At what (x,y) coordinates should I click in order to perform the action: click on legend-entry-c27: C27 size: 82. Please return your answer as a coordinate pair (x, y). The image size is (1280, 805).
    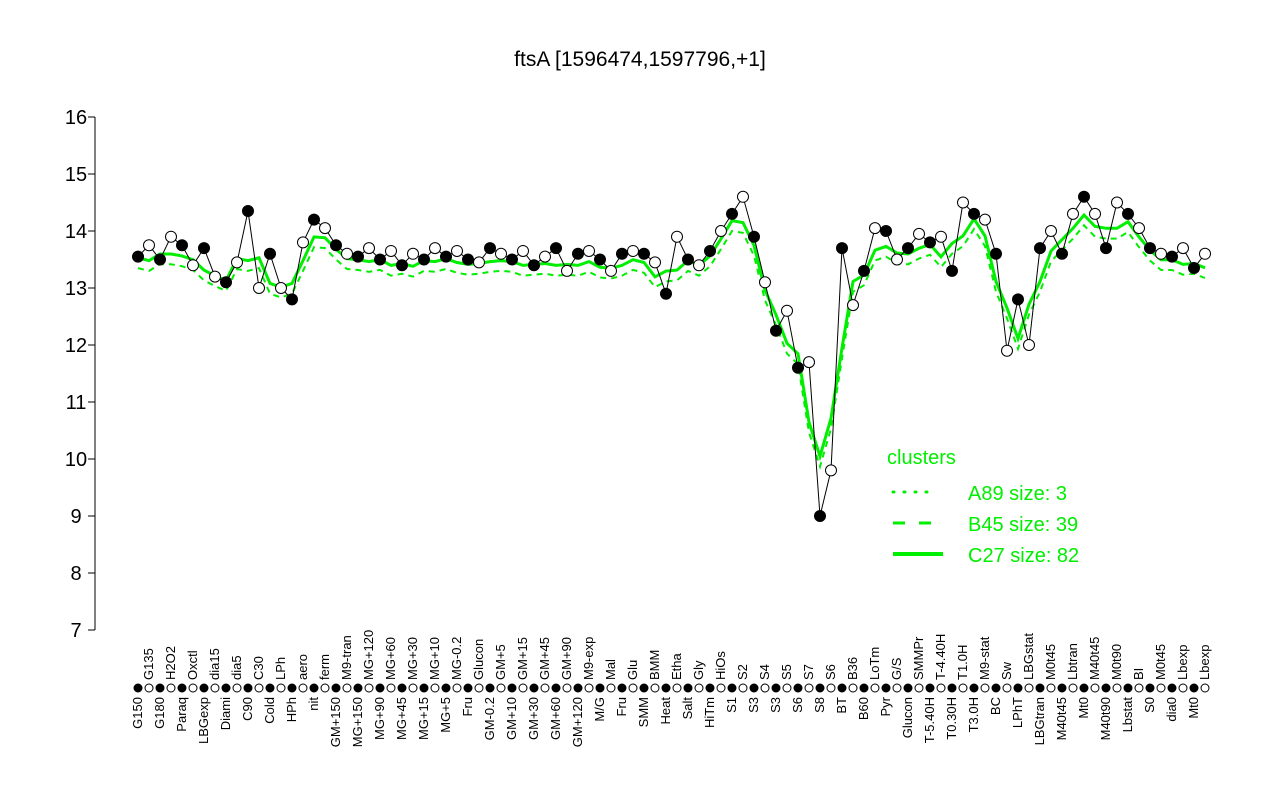
    Looking at the image, I should click on (1023, 556).